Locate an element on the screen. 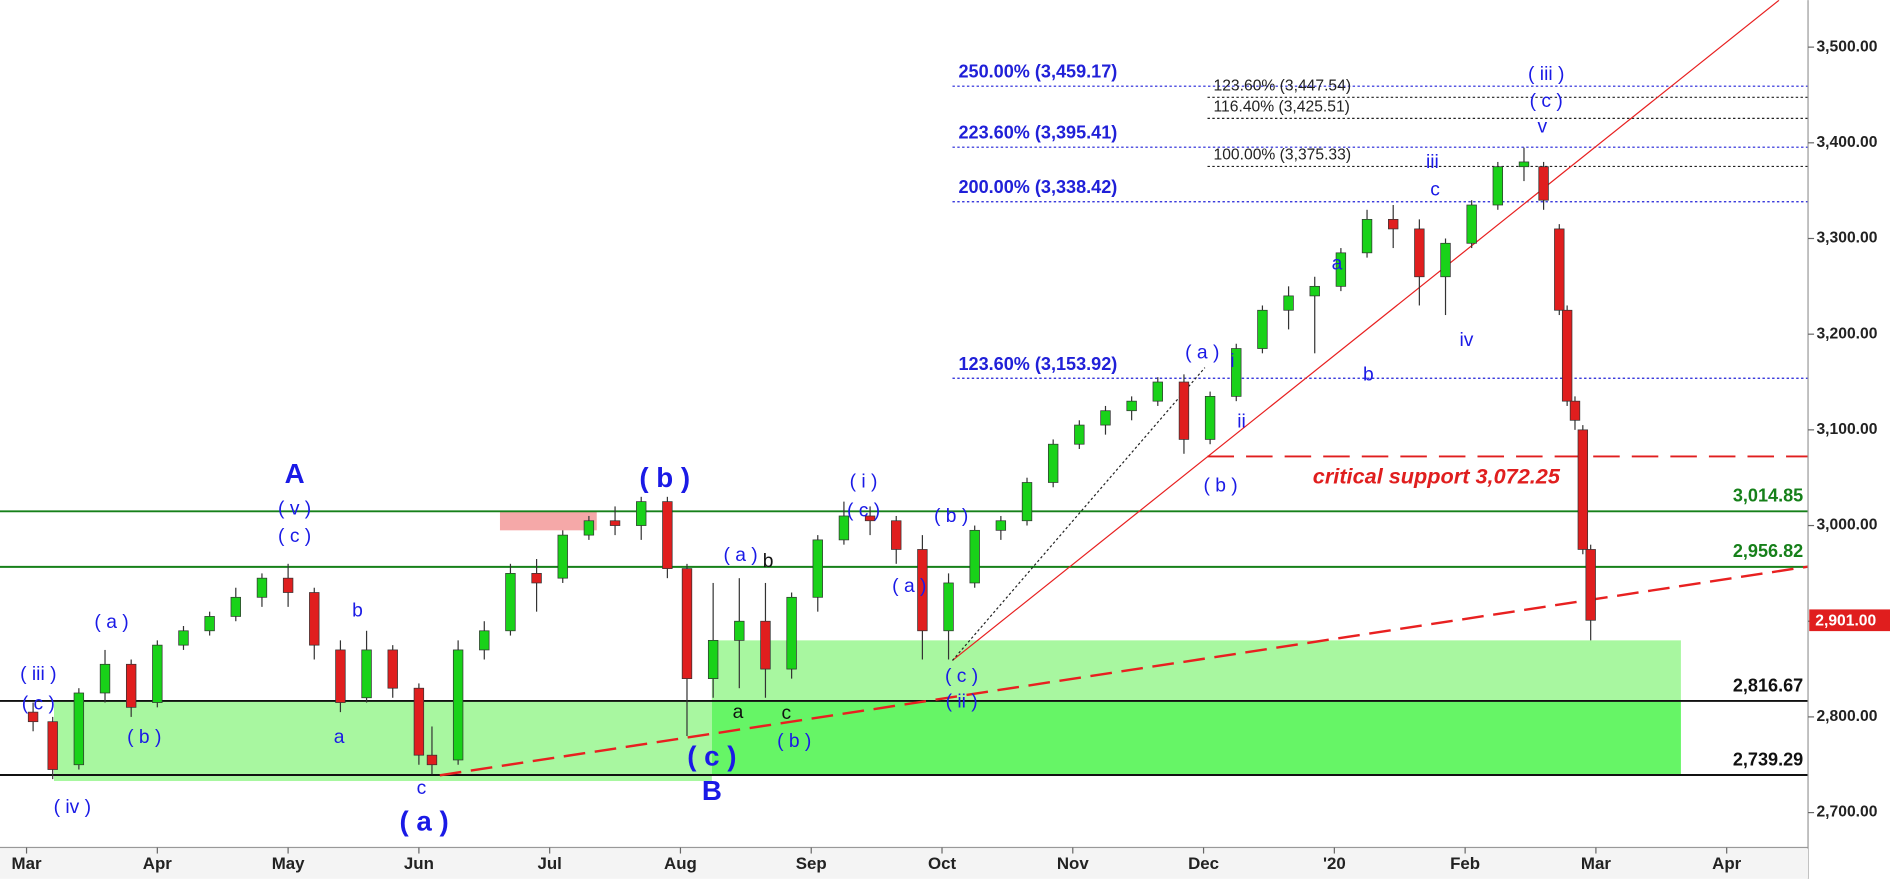 The height and width of the screenshot is (879, 1890). level-label: 200.00% (3,338.42) is located at coordinates (1037, 187).